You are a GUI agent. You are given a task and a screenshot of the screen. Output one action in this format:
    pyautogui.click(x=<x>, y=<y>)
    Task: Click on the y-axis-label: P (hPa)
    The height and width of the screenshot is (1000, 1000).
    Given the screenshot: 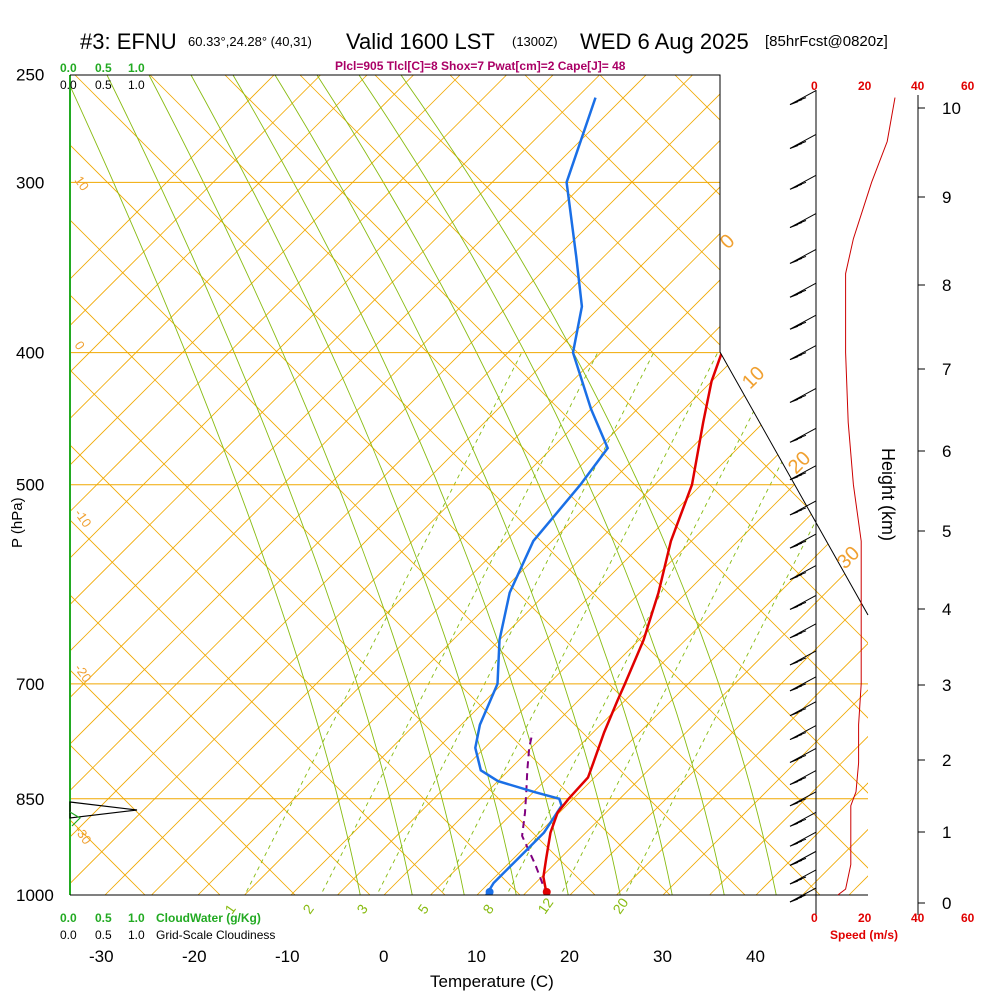 What is the action you would take?
    pyautogui.click(x=17, y=522)
    